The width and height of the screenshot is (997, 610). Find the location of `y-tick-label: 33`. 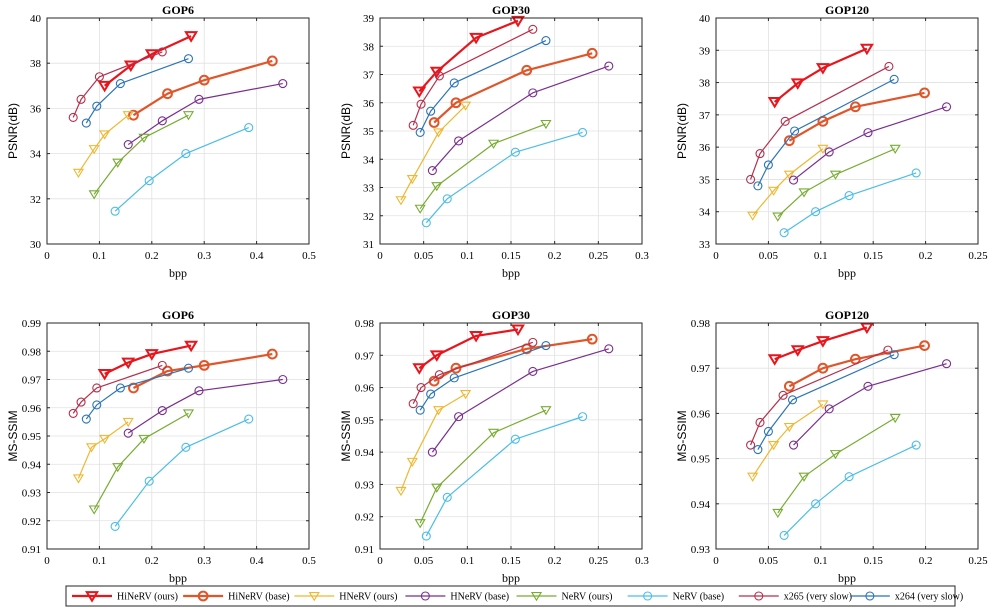

y-tick-label: 33 is located at coordinates (369, 189).